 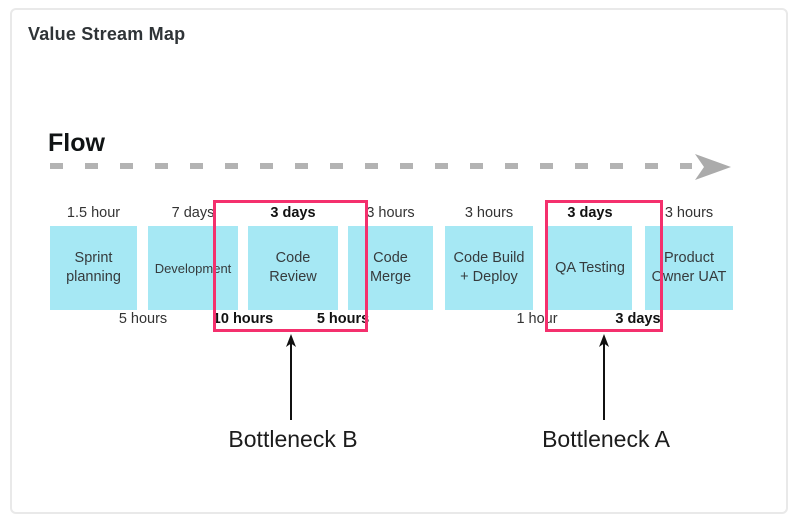 I want to click on time-above-qa-testing: 3 days, so click(x=590, y=213).